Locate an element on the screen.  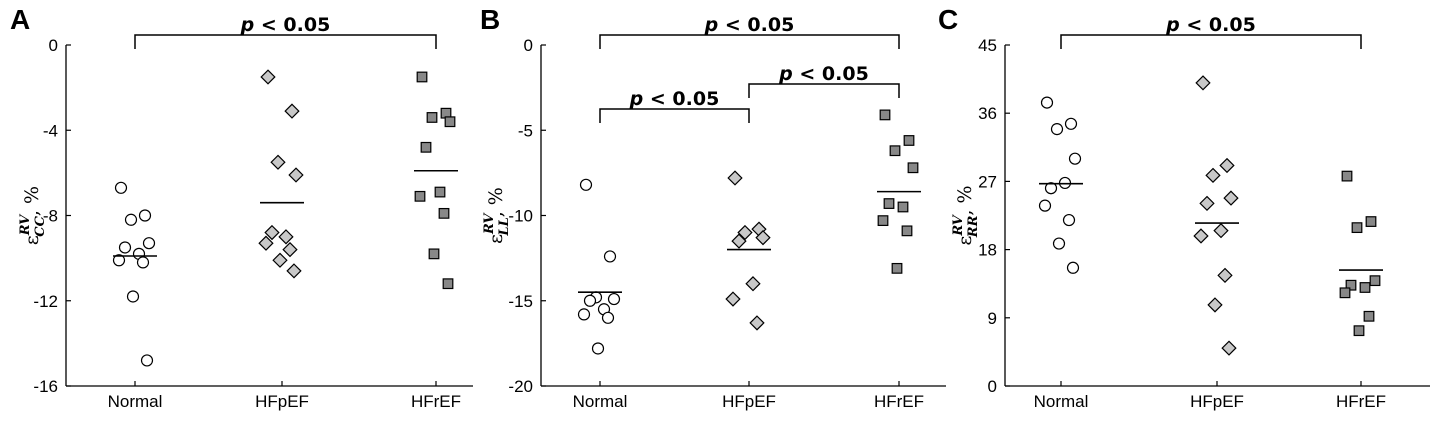
y-axis-label: εRVRR, % is located at coordinates (966, 215).